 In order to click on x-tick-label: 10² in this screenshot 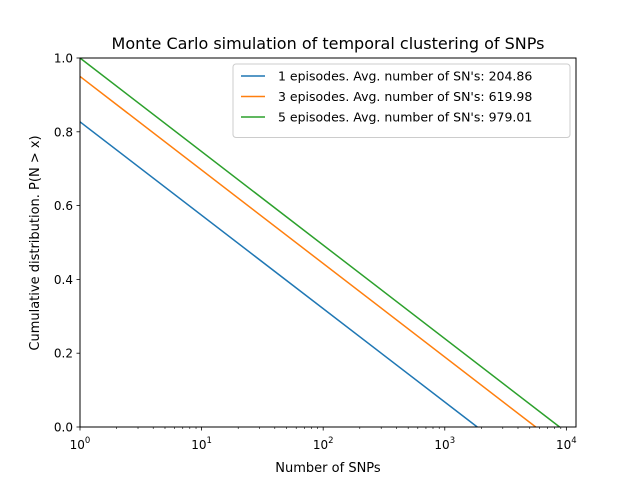, I will do `click(323, 444)`.